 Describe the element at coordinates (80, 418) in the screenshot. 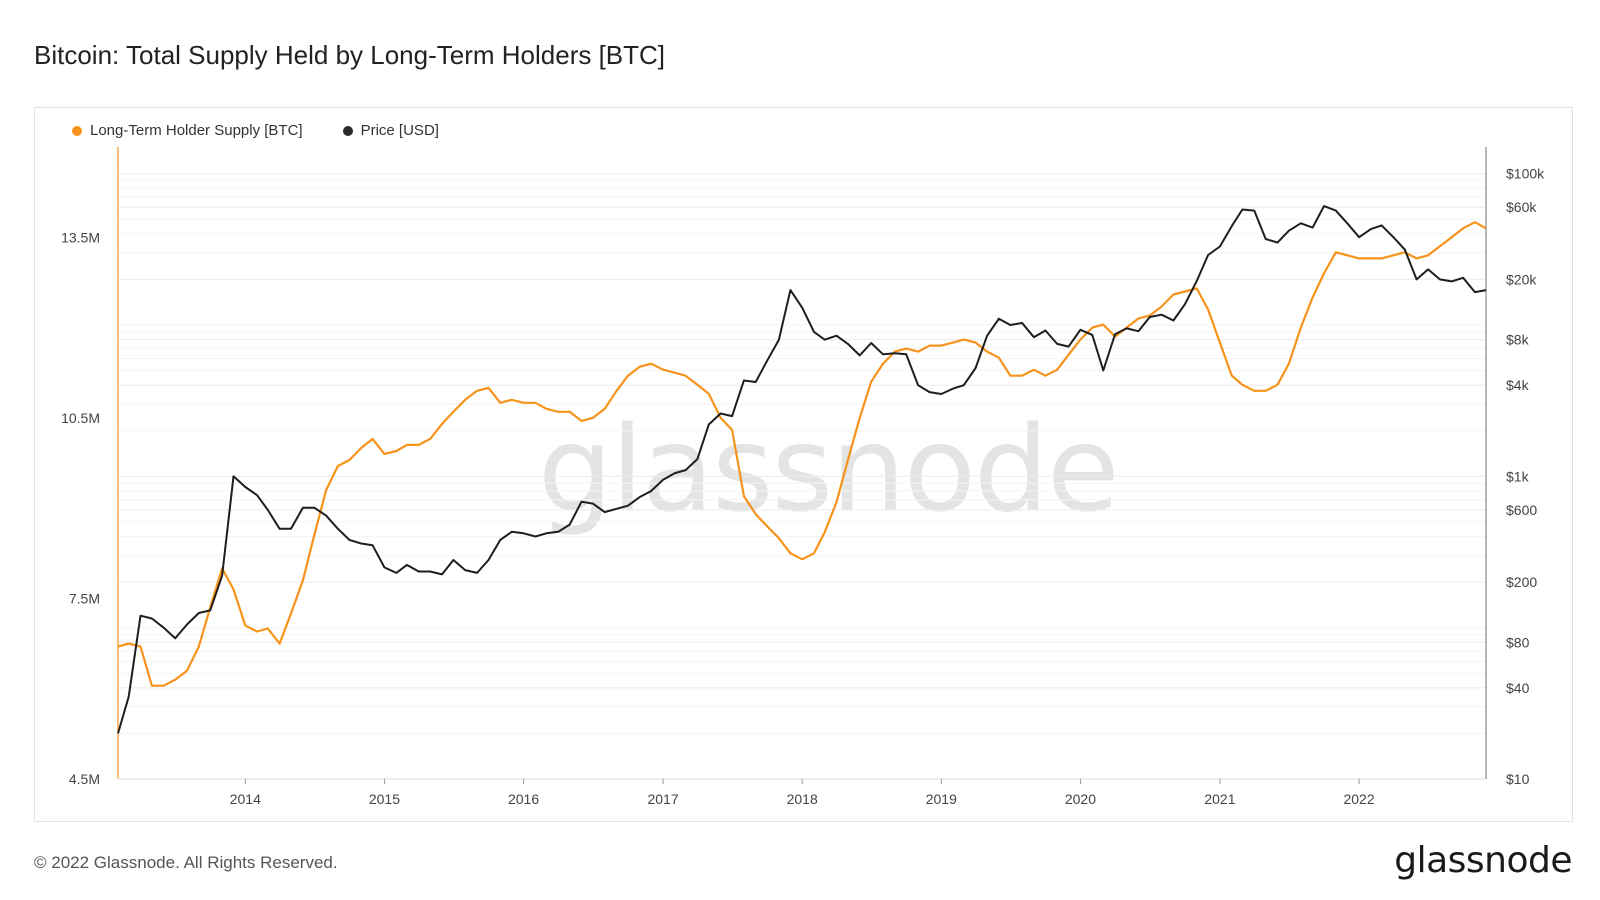

I see `y-left-tick-label: 10.5M` at that location.